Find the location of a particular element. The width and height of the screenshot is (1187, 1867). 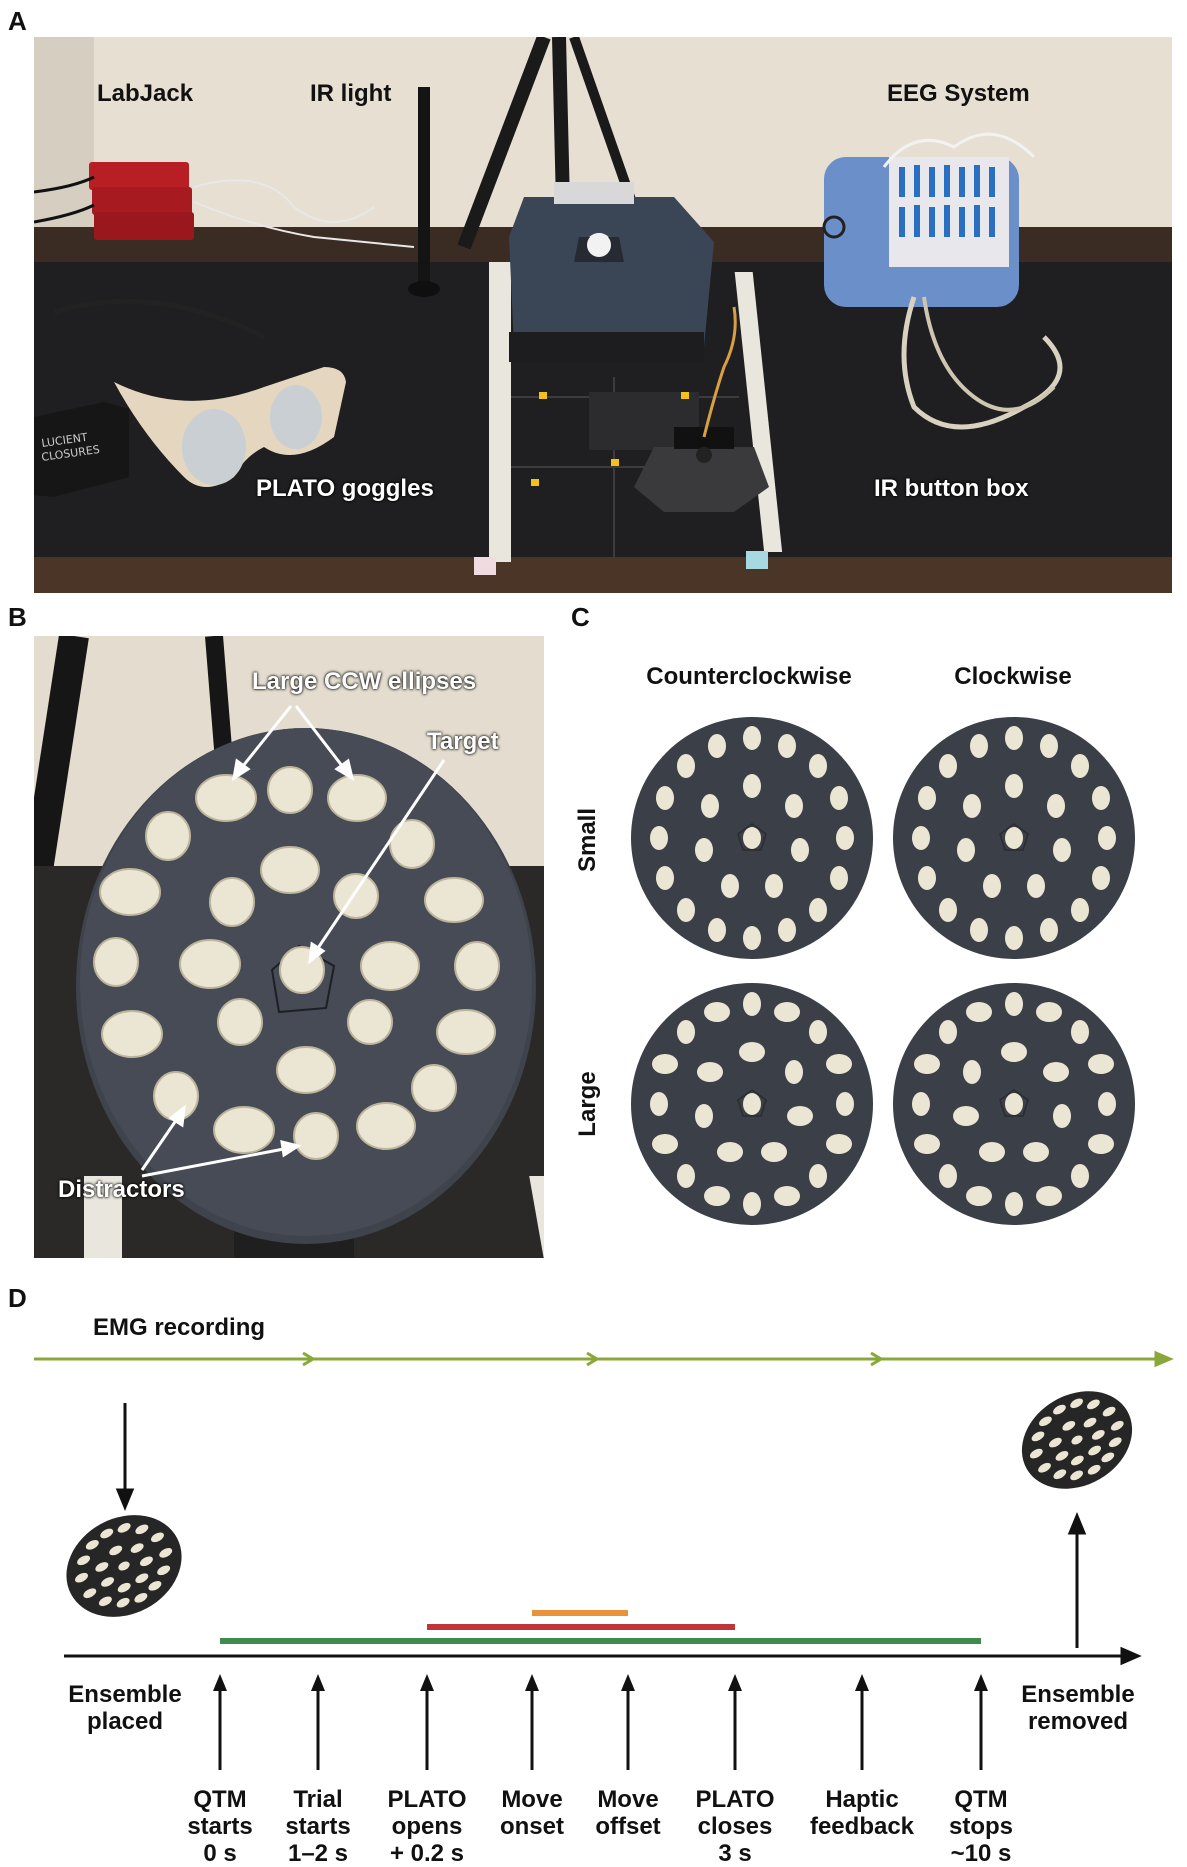

event-label-line: offset is located at coordinates (628, 1826).